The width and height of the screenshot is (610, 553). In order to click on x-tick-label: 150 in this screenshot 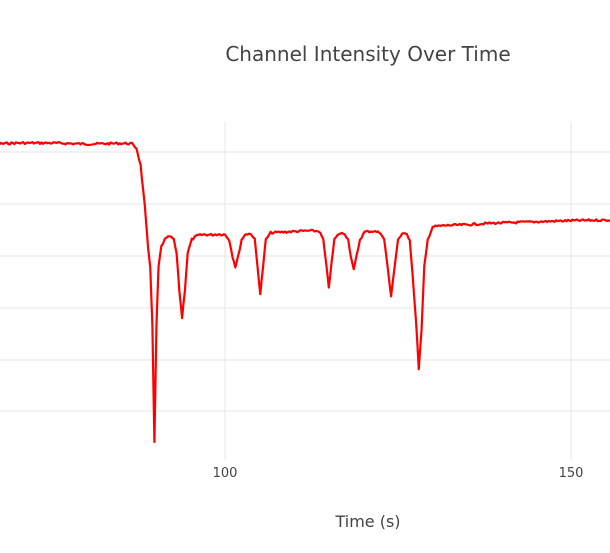, I will do `click(571, 473)`.